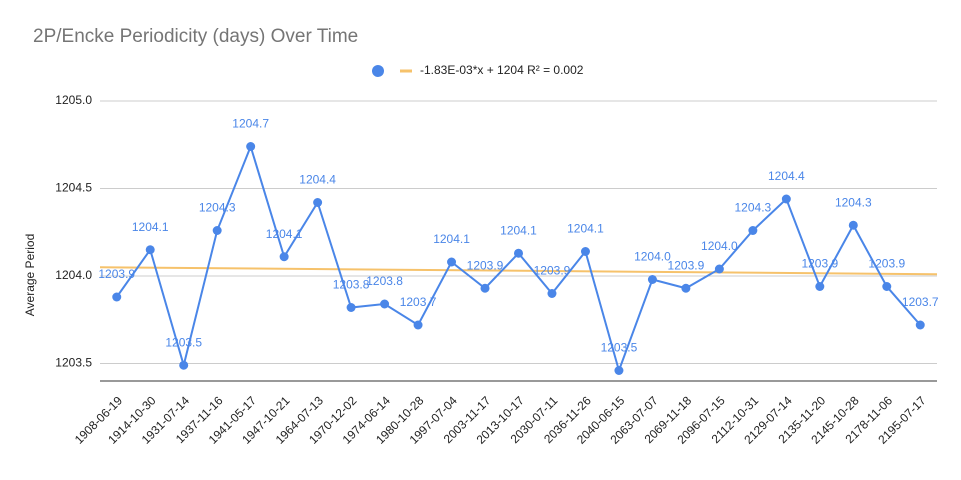  What do you see at coordinates (73, 188) in the screenshot?
I see `y-tick-label: 1204.5` at bounding box center [73, 188].